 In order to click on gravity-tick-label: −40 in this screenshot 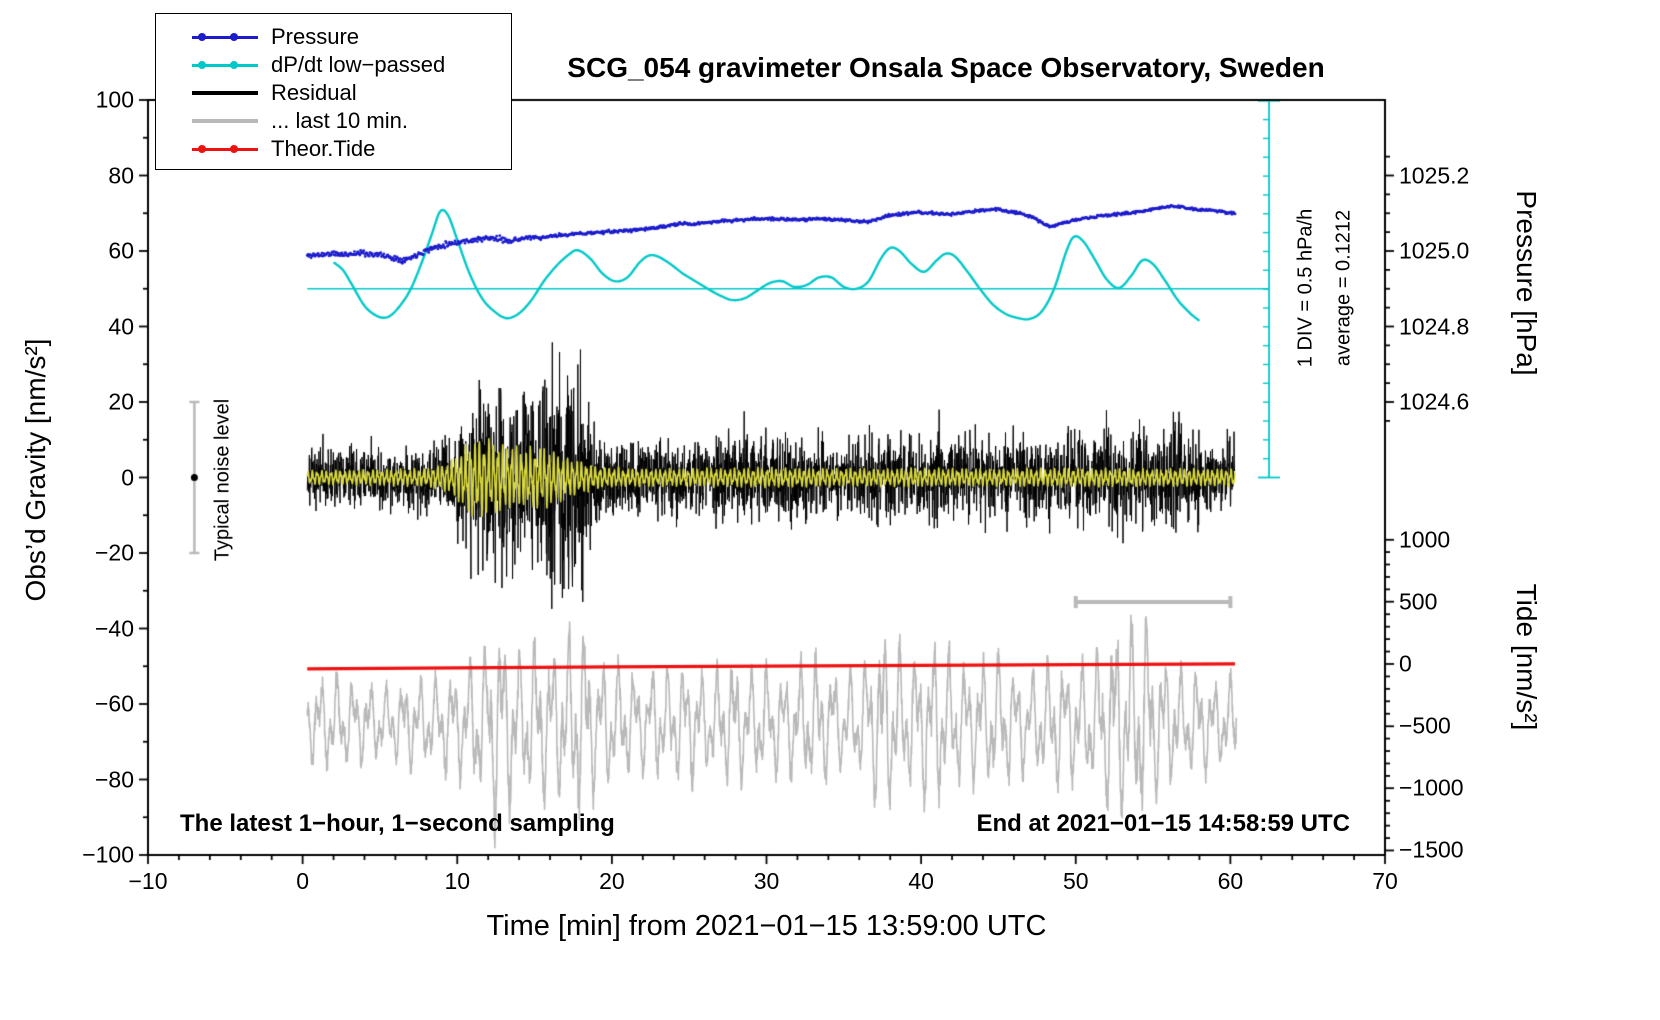, I will do `click(114, 628)`.